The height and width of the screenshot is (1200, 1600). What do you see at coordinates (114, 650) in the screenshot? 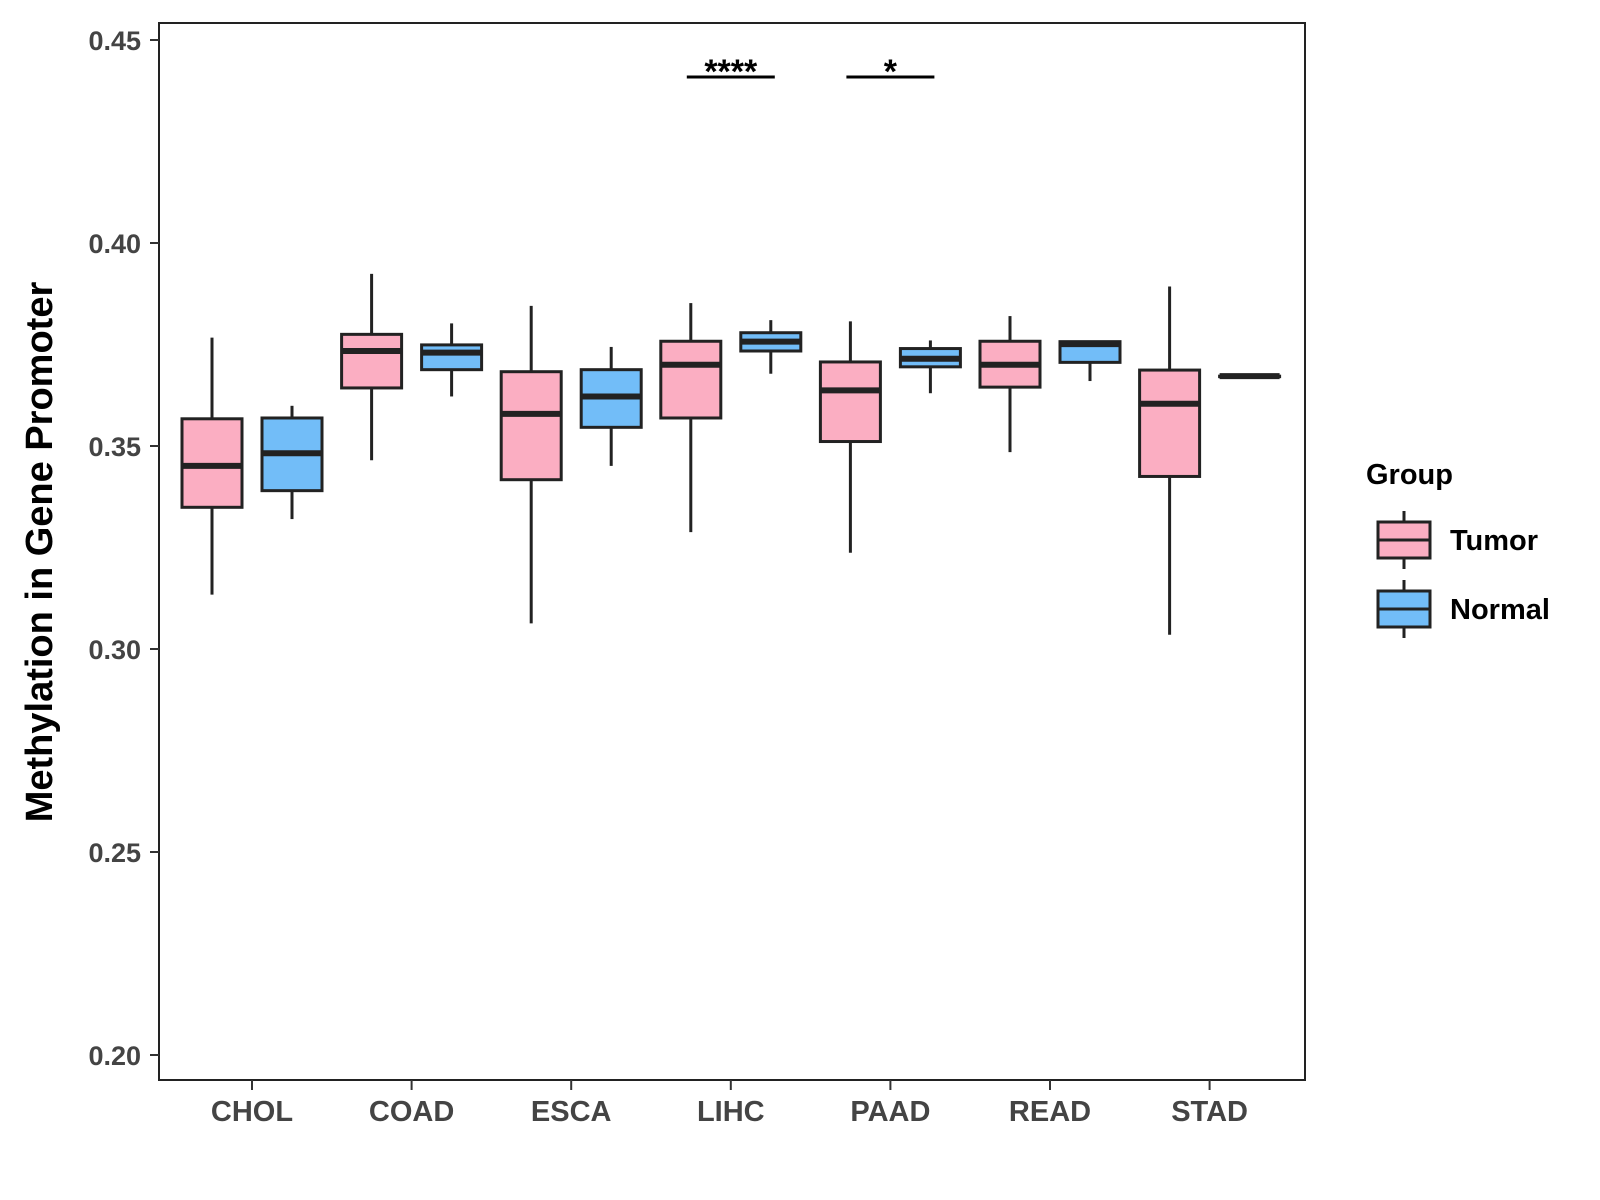
I see `y-tick-label: 0.30` at bounding box center [114, 650].